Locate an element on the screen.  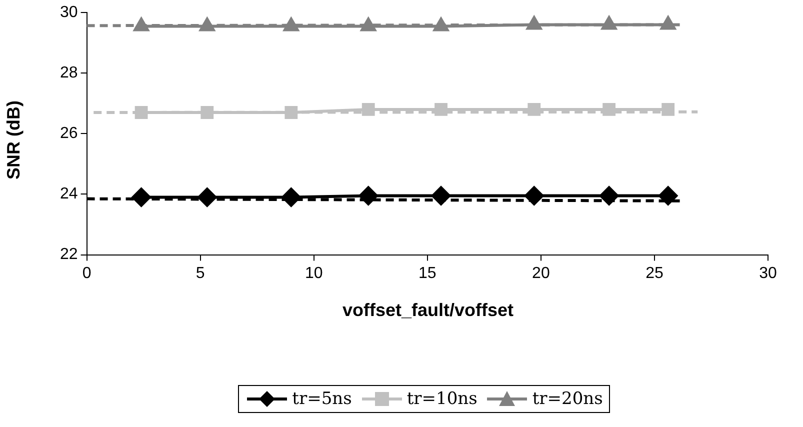
x-tick-label: 15 is located at coordinates (427, 273).